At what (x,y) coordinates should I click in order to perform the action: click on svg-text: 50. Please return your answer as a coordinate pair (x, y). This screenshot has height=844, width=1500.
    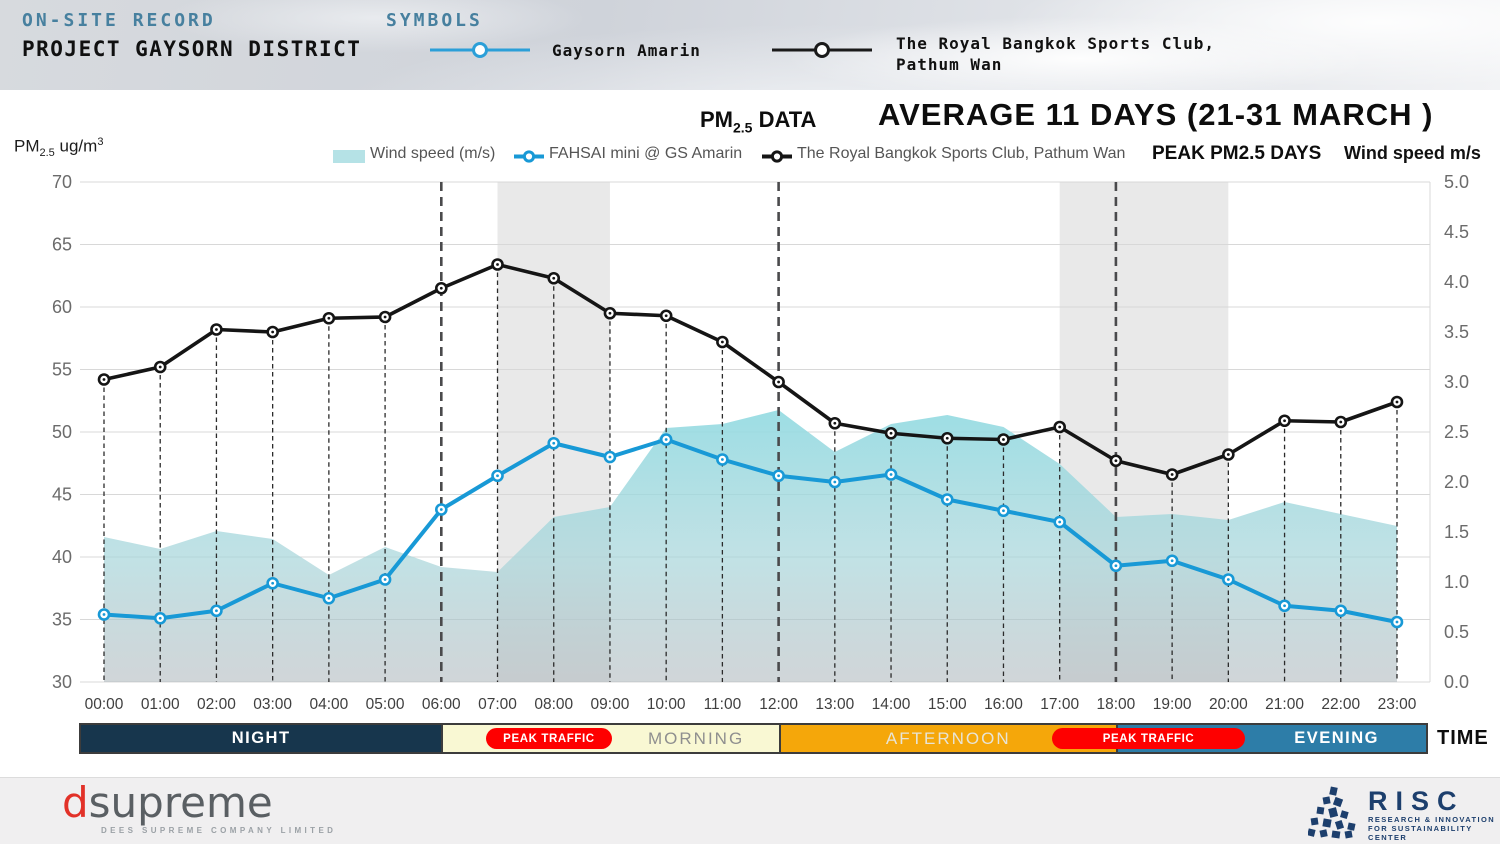
    Looking at the image, I should click on (62, 432).